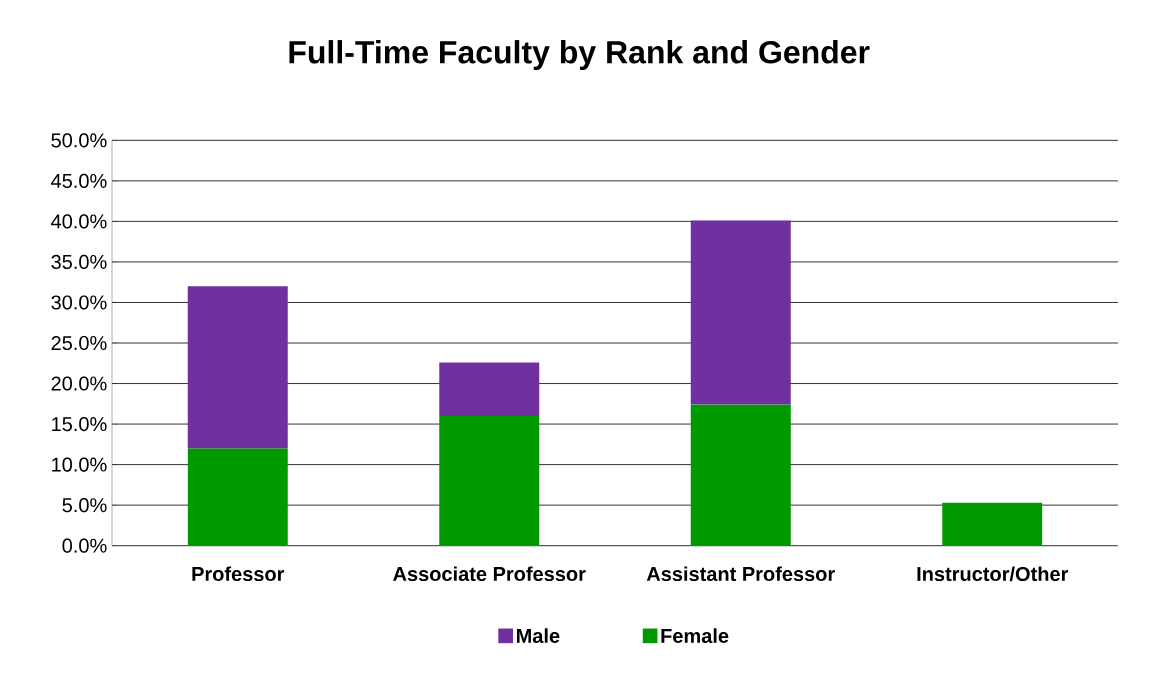 The image size is (1151, 675). Describe the element at coordinates (489, 574) in the screenshot. I see `x-tick-label: Associate Professor` at that location.